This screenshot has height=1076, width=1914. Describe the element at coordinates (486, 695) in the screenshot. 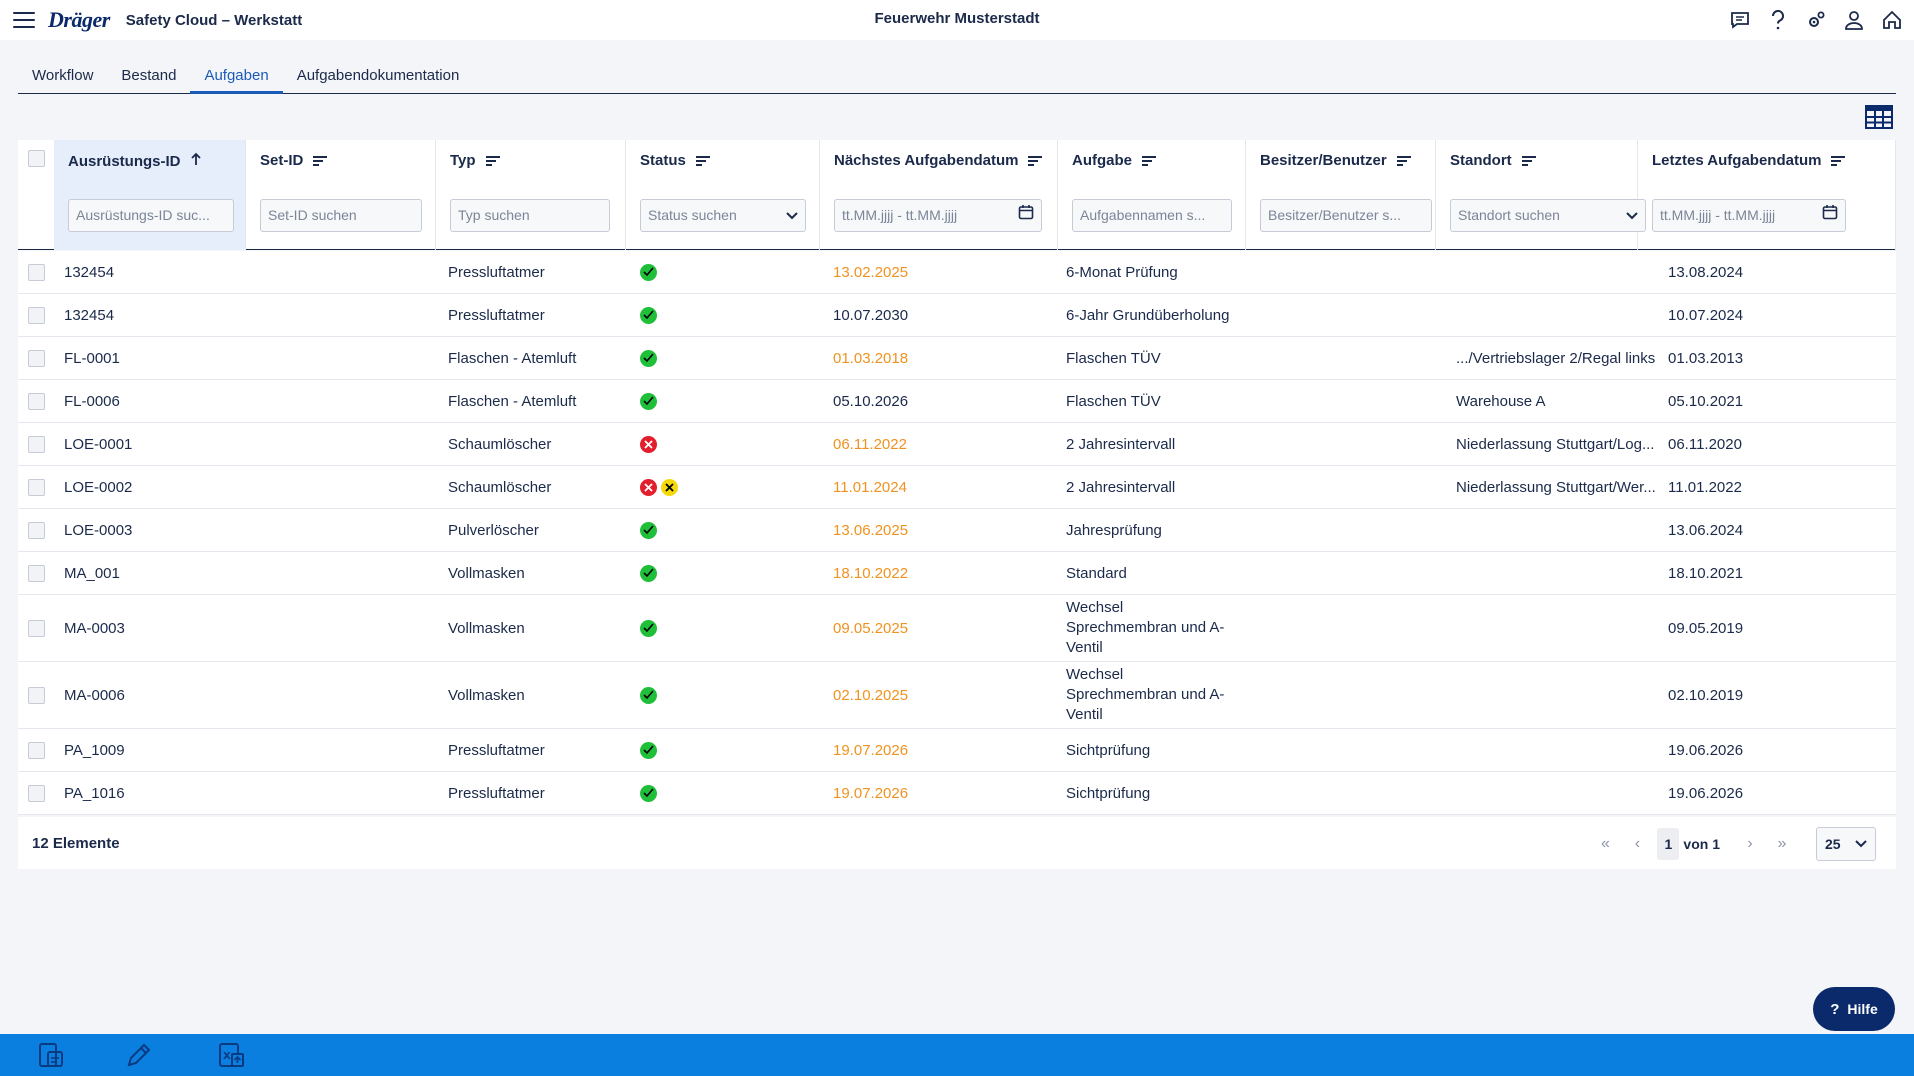

I see `cell-text: Vollmasken` at that location.